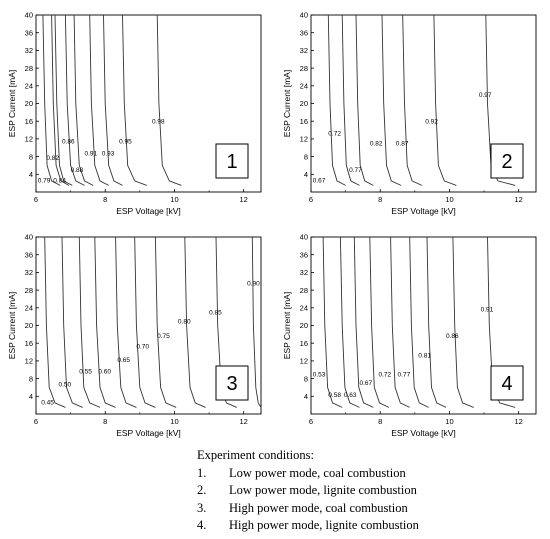  Describe the element at coordinates (108, 154) in the screenshot. I see `curve-label: 0.93` at that location.